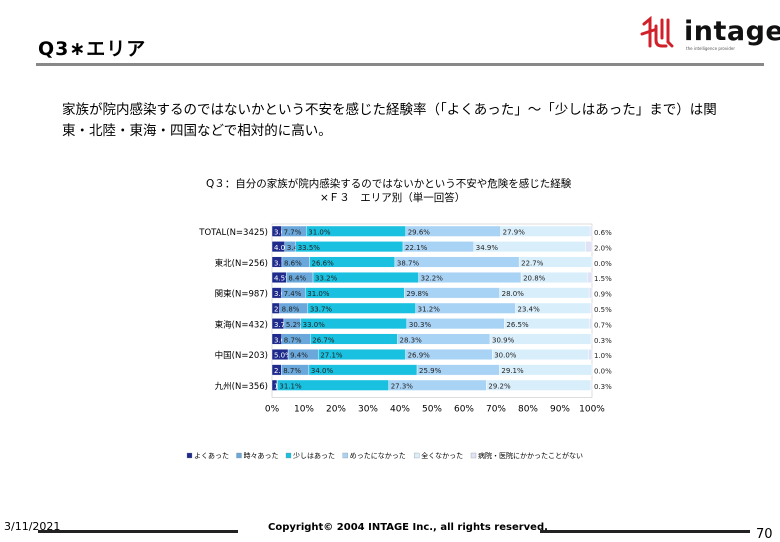  What do you see at coordinates (496, 409) in the screenshot?
I see `x-tick-label: 70%` at bounding box center [496, 409].